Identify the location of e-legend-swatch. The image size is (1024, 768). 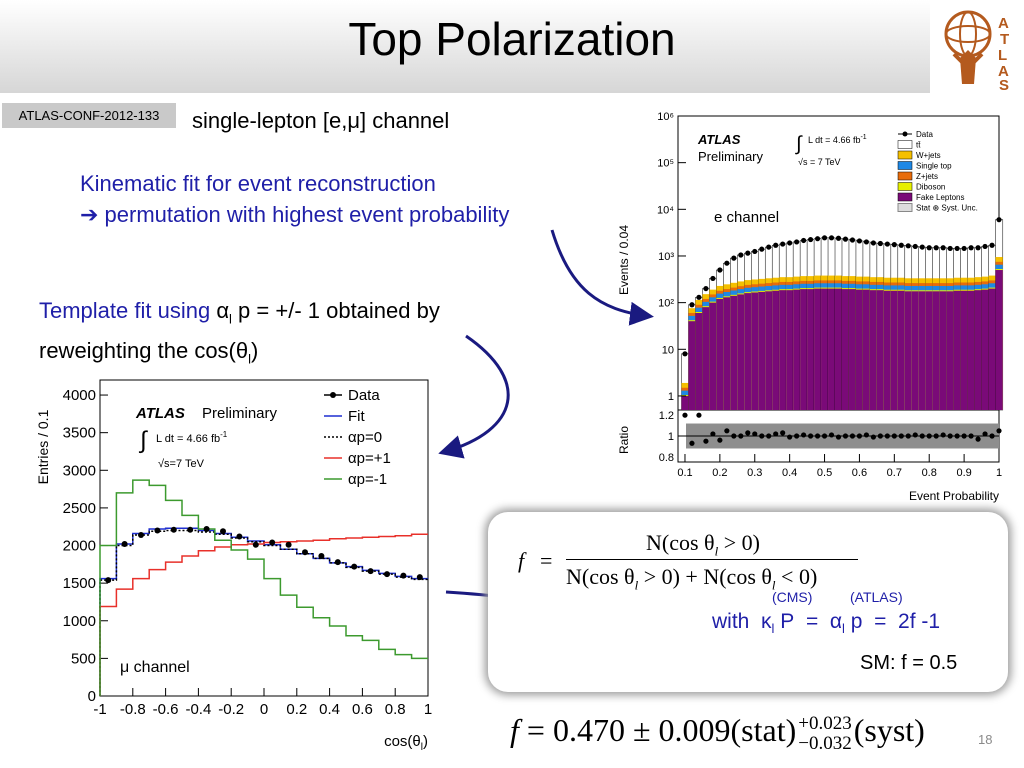
(905, 207).